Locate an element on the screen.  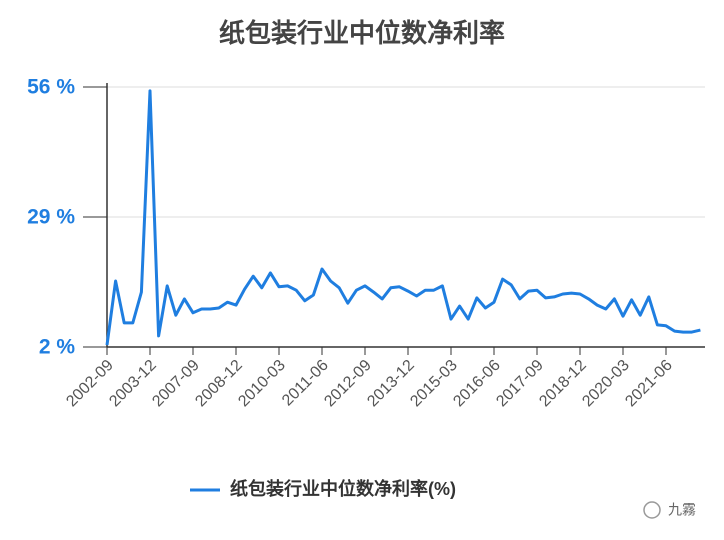
legend: 纸包装行业中位数净利率(%) is located at coordinates (323, 488).